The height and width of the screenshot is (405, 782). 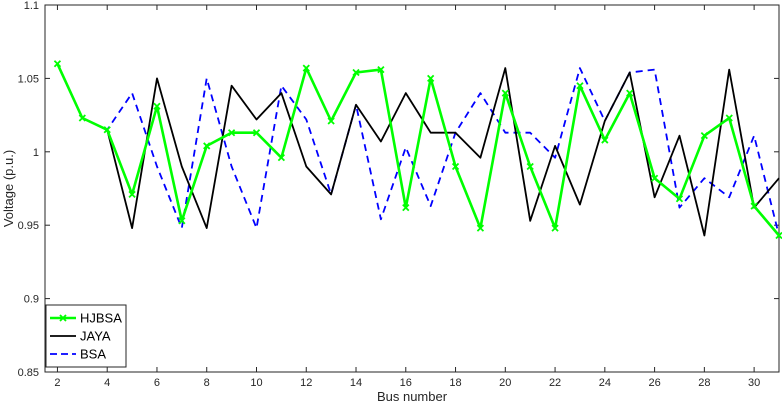 What do you see at coordinates (28, 373) in the screenshot?
I see `y-tick-label: 0.85` at bounding box center [28, 373].